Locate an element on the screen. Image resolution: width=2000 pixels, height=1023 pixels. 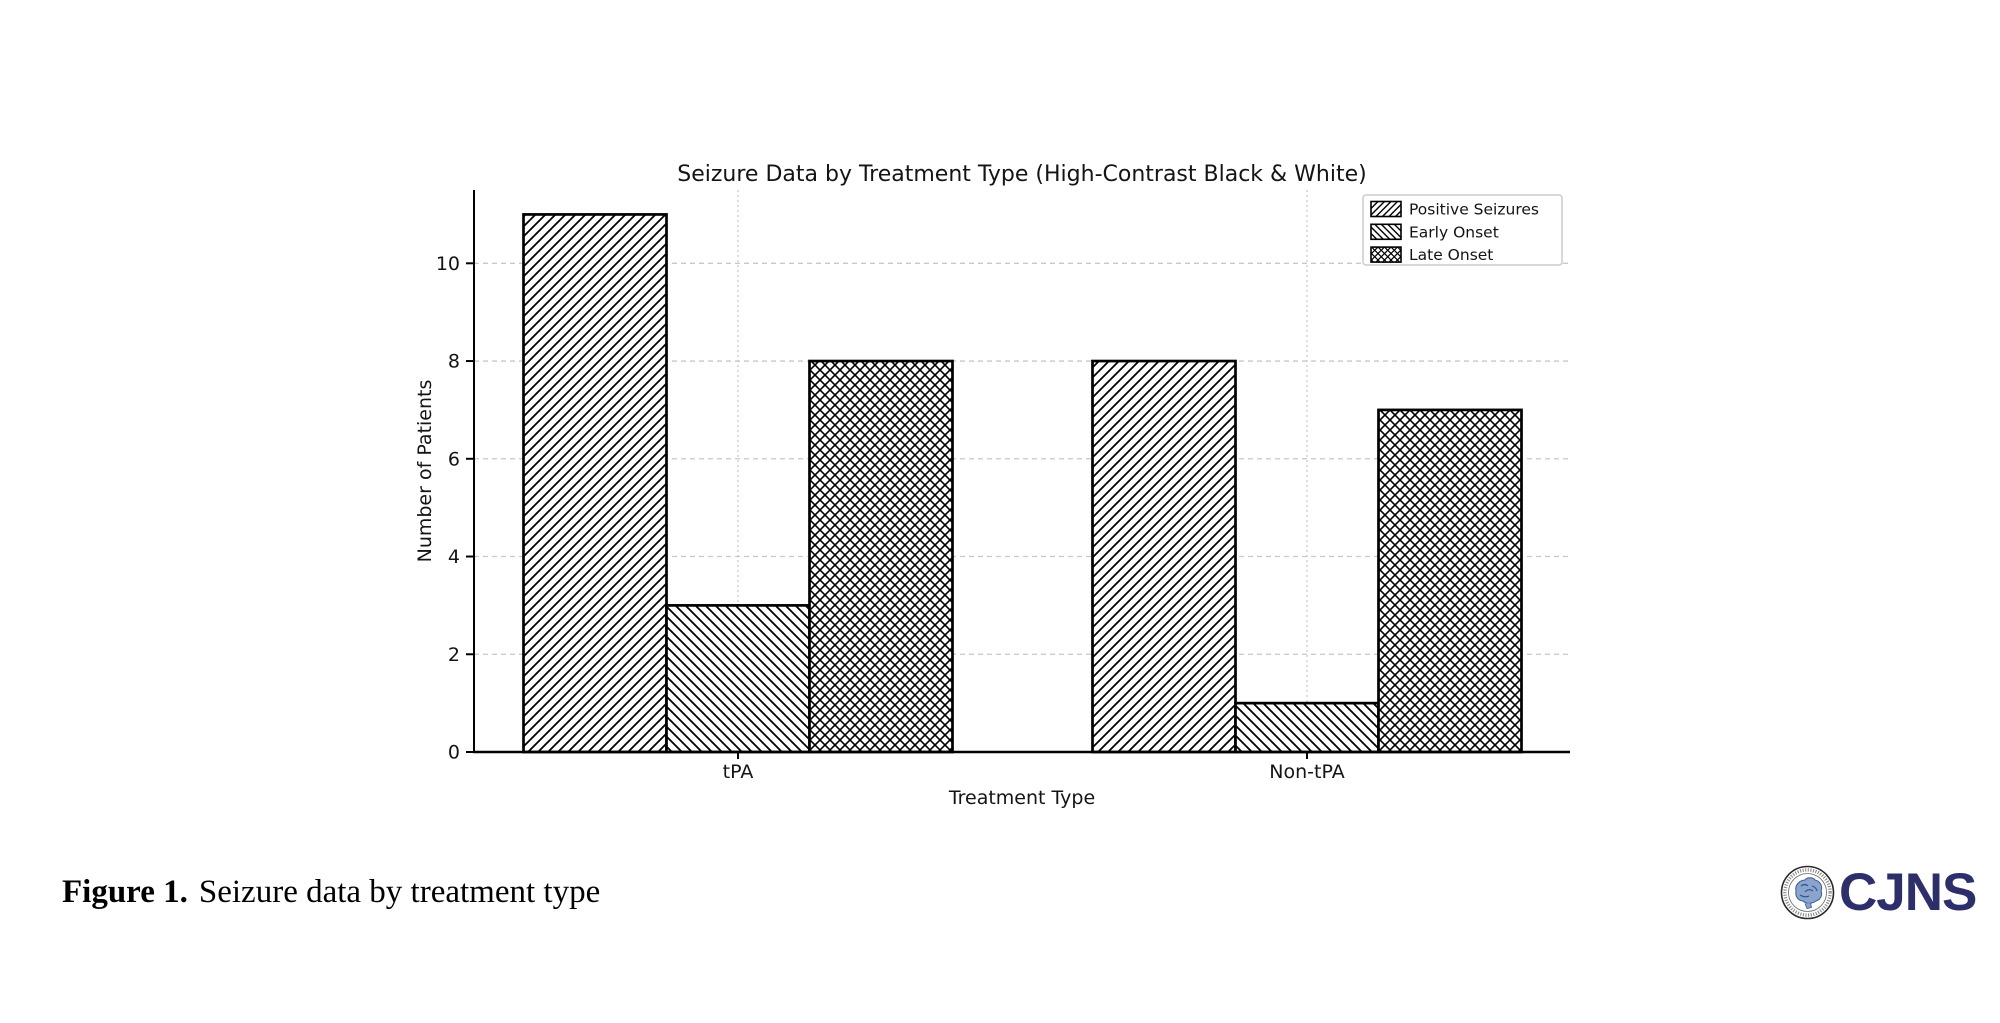
x-axis-ticks: tPA Non-tPA is located at coordinates (1034, 767).